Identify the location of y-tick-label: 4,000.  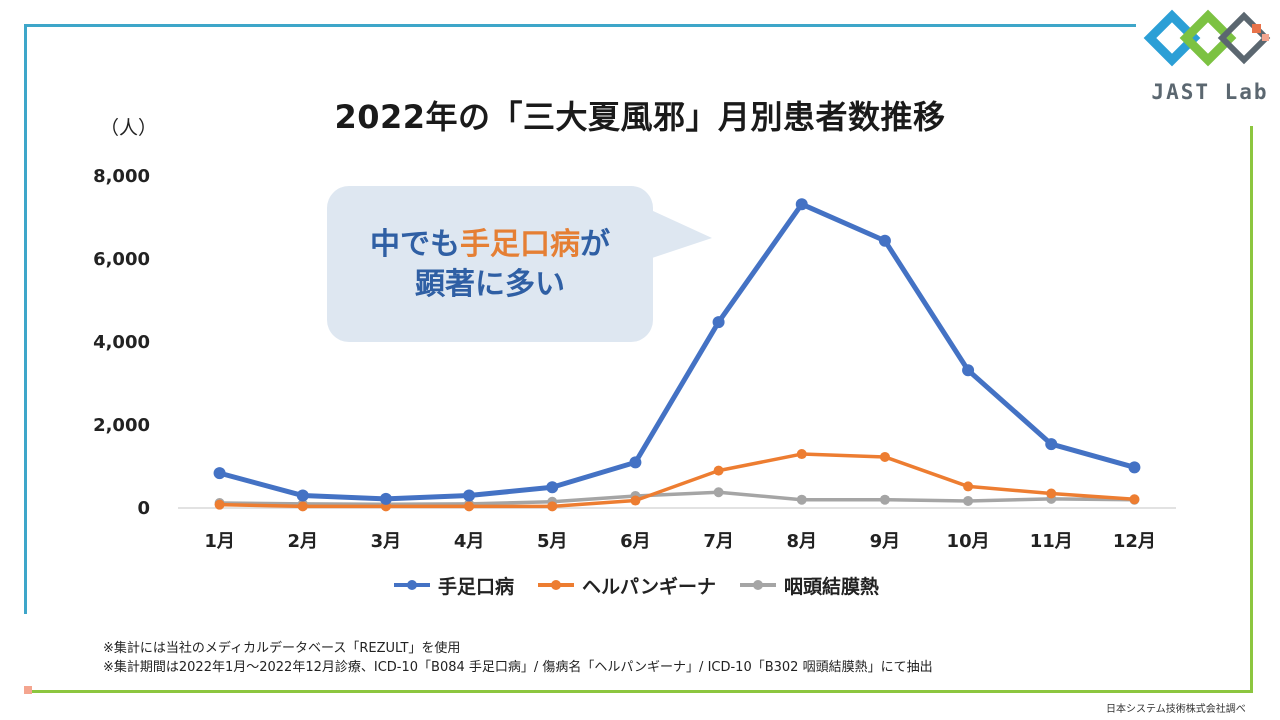
(121, 342).